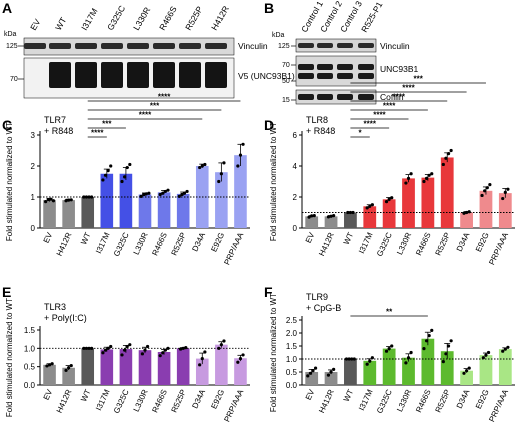 Image resolution: width=520 pixels, height=440 pixels. What do you see at coordinates (14, 79) in the screenshot?
I see `panel-a-marker-v5: 70` at bounding box center [14, 79].